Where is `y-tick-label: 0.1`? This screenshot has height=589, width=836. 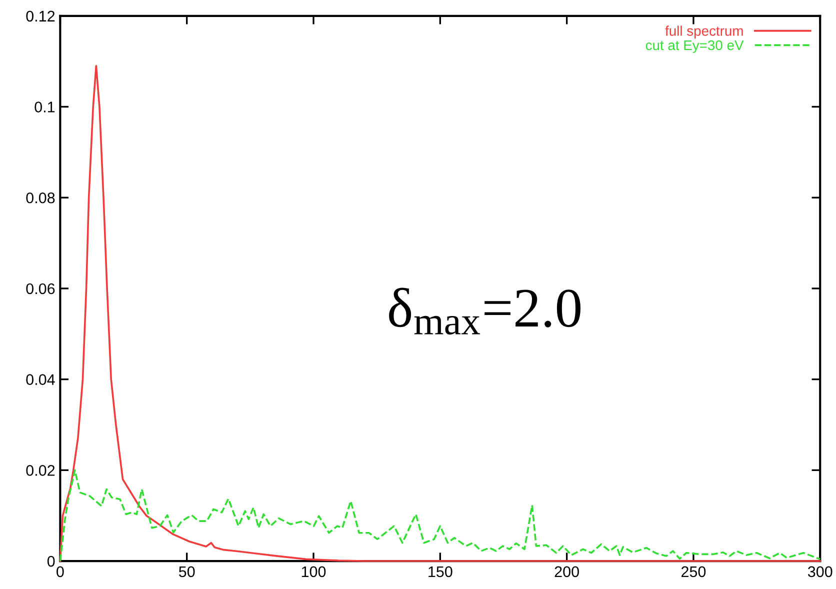 y-tick-label: 0.1 is located at coordinates (44, 107).